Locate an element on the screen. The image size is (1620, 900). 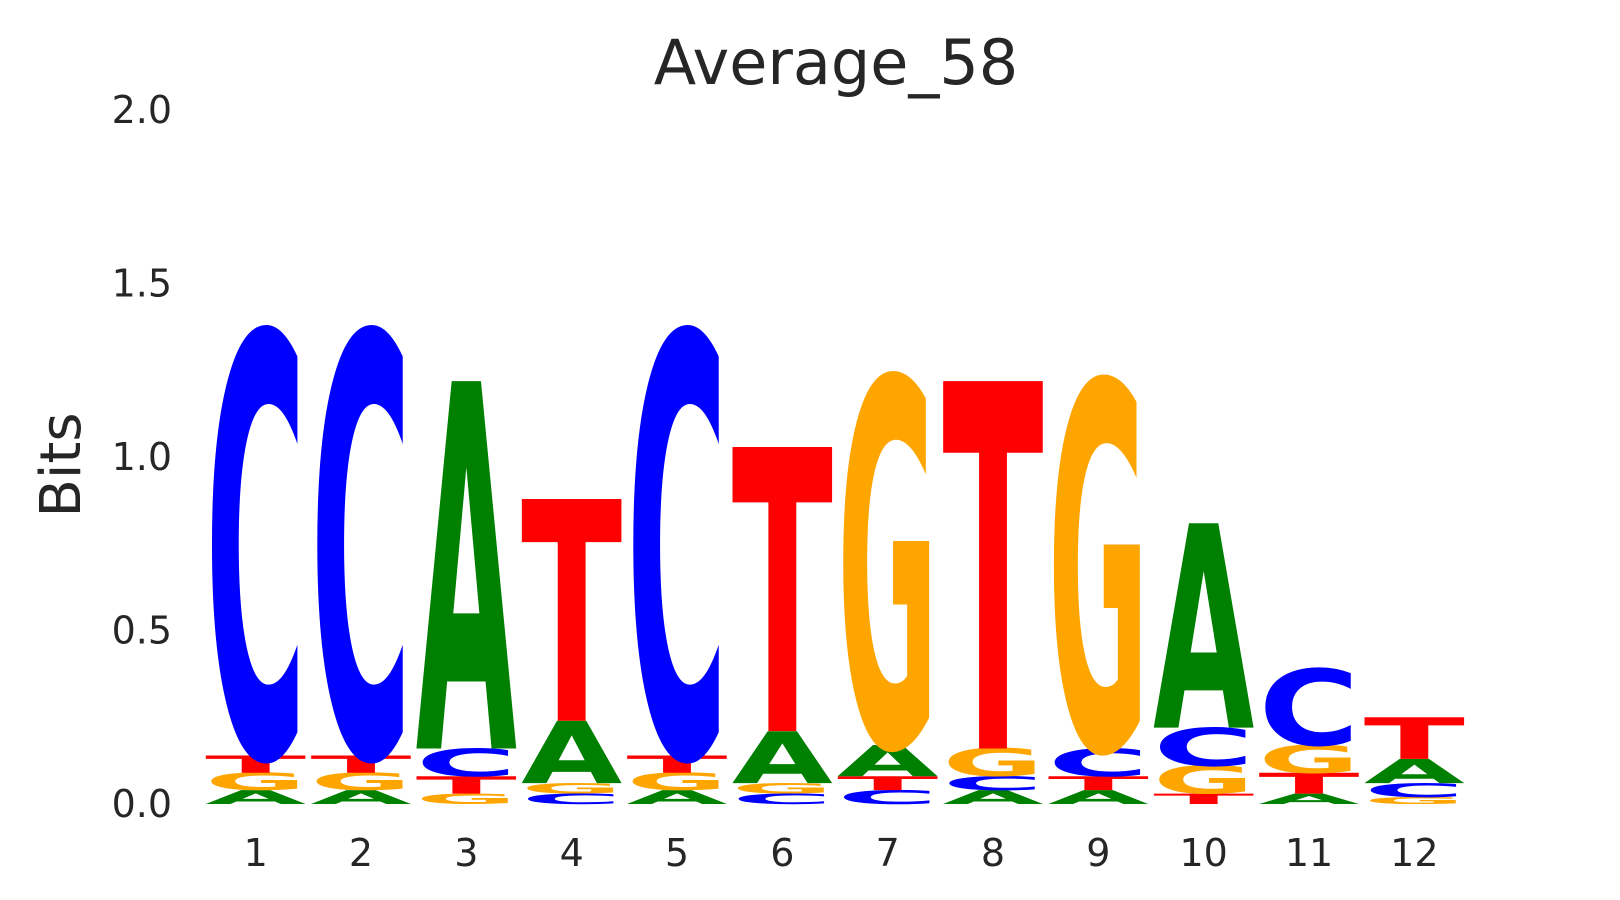
x-axis-ticks: 1 2 3 4 5 6 7 8 9 10 11 12 is located at coordinates (841, 853).